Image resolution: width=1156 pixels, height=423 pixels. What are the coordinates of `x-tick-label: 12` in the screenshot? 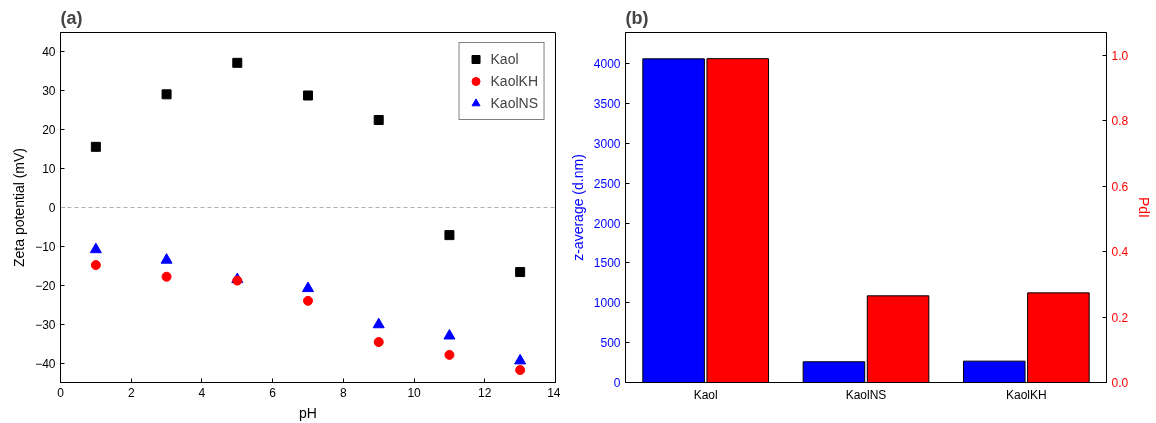 It's located at (485, 392).